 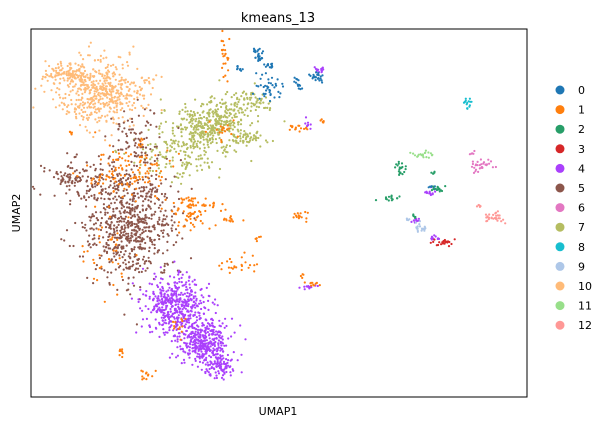 I want to click on legend-label-6: 6, so click(x=581, y=208).